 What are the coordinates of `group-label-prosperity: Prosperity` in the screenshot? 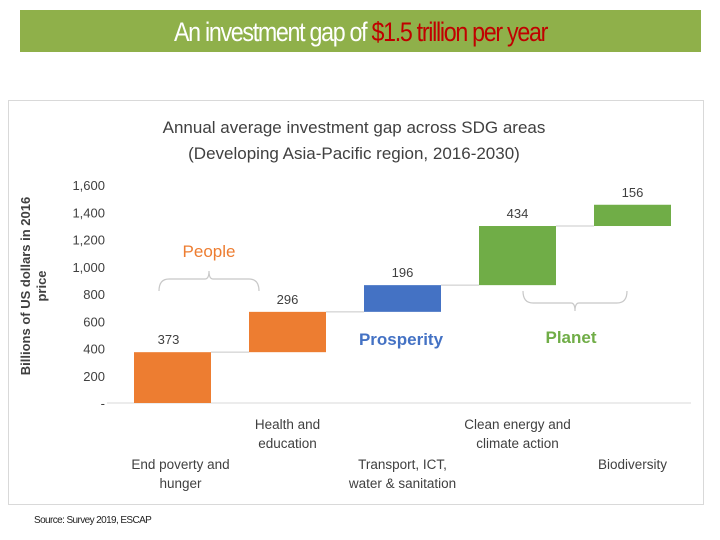 It's located at (401, 339).